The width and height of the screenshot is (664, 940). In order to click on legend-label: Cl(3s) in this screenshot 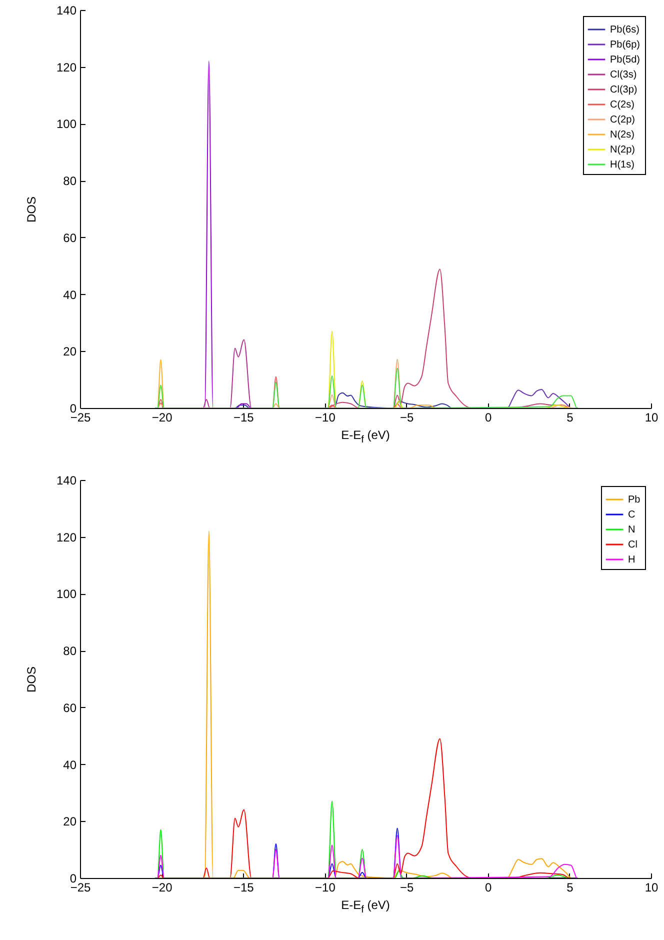, I will do `click(623, 75)`.